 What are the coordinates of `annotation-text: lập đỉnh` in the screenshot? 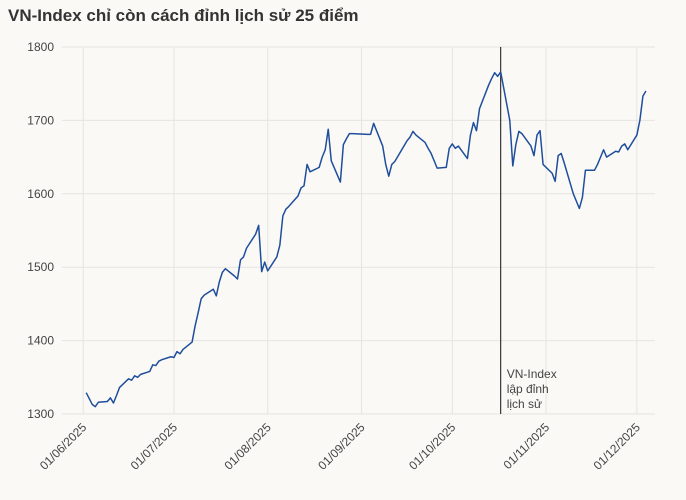 It's located at (528, 389).